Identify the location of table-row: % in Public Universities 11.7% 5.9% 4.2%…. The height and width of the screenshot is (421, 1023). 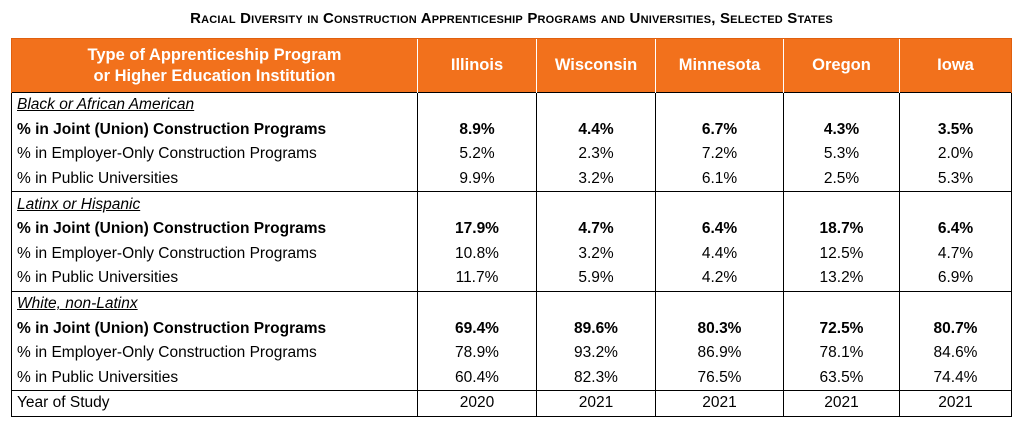
(511, 279).